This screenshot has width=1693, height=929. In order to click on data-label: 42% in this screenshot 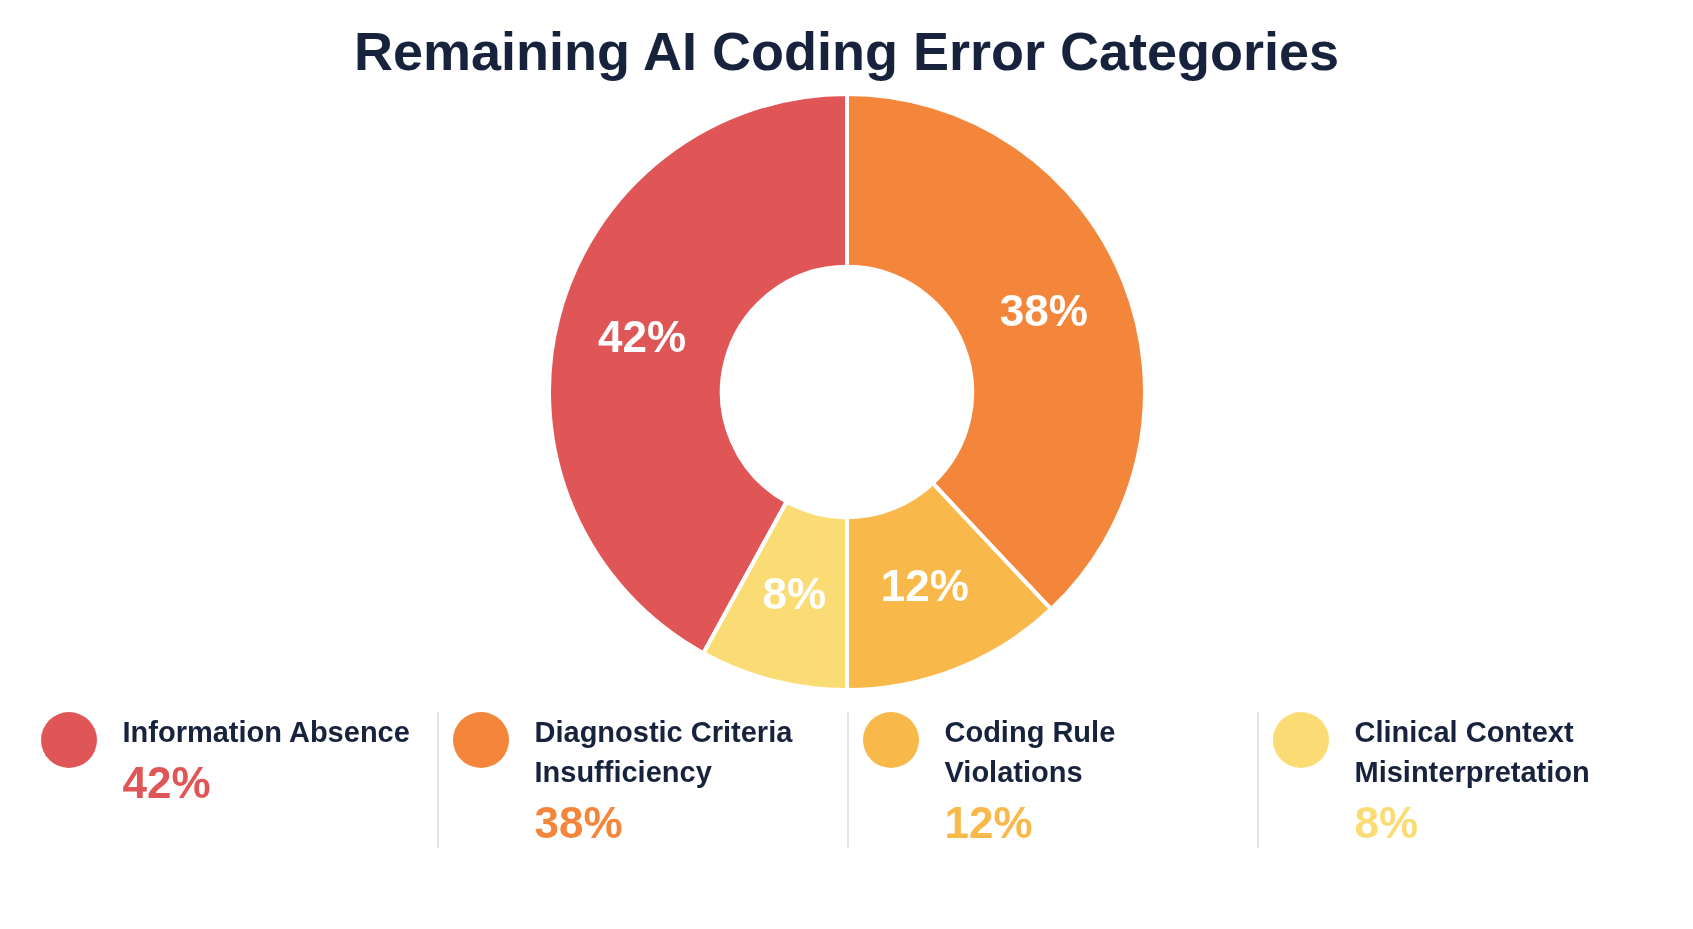, I will do `click(641, 336)`.